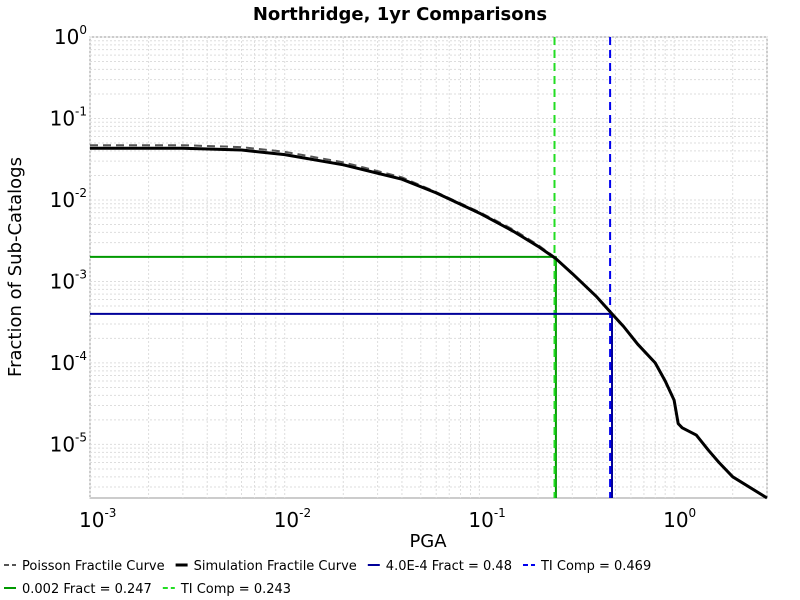 Image resolution: width=800 pixels, height=600 pixels. Describe the element at coordinates (81, 437) in the screenshot. I see `y-tick-exp-5: -5` at that location.